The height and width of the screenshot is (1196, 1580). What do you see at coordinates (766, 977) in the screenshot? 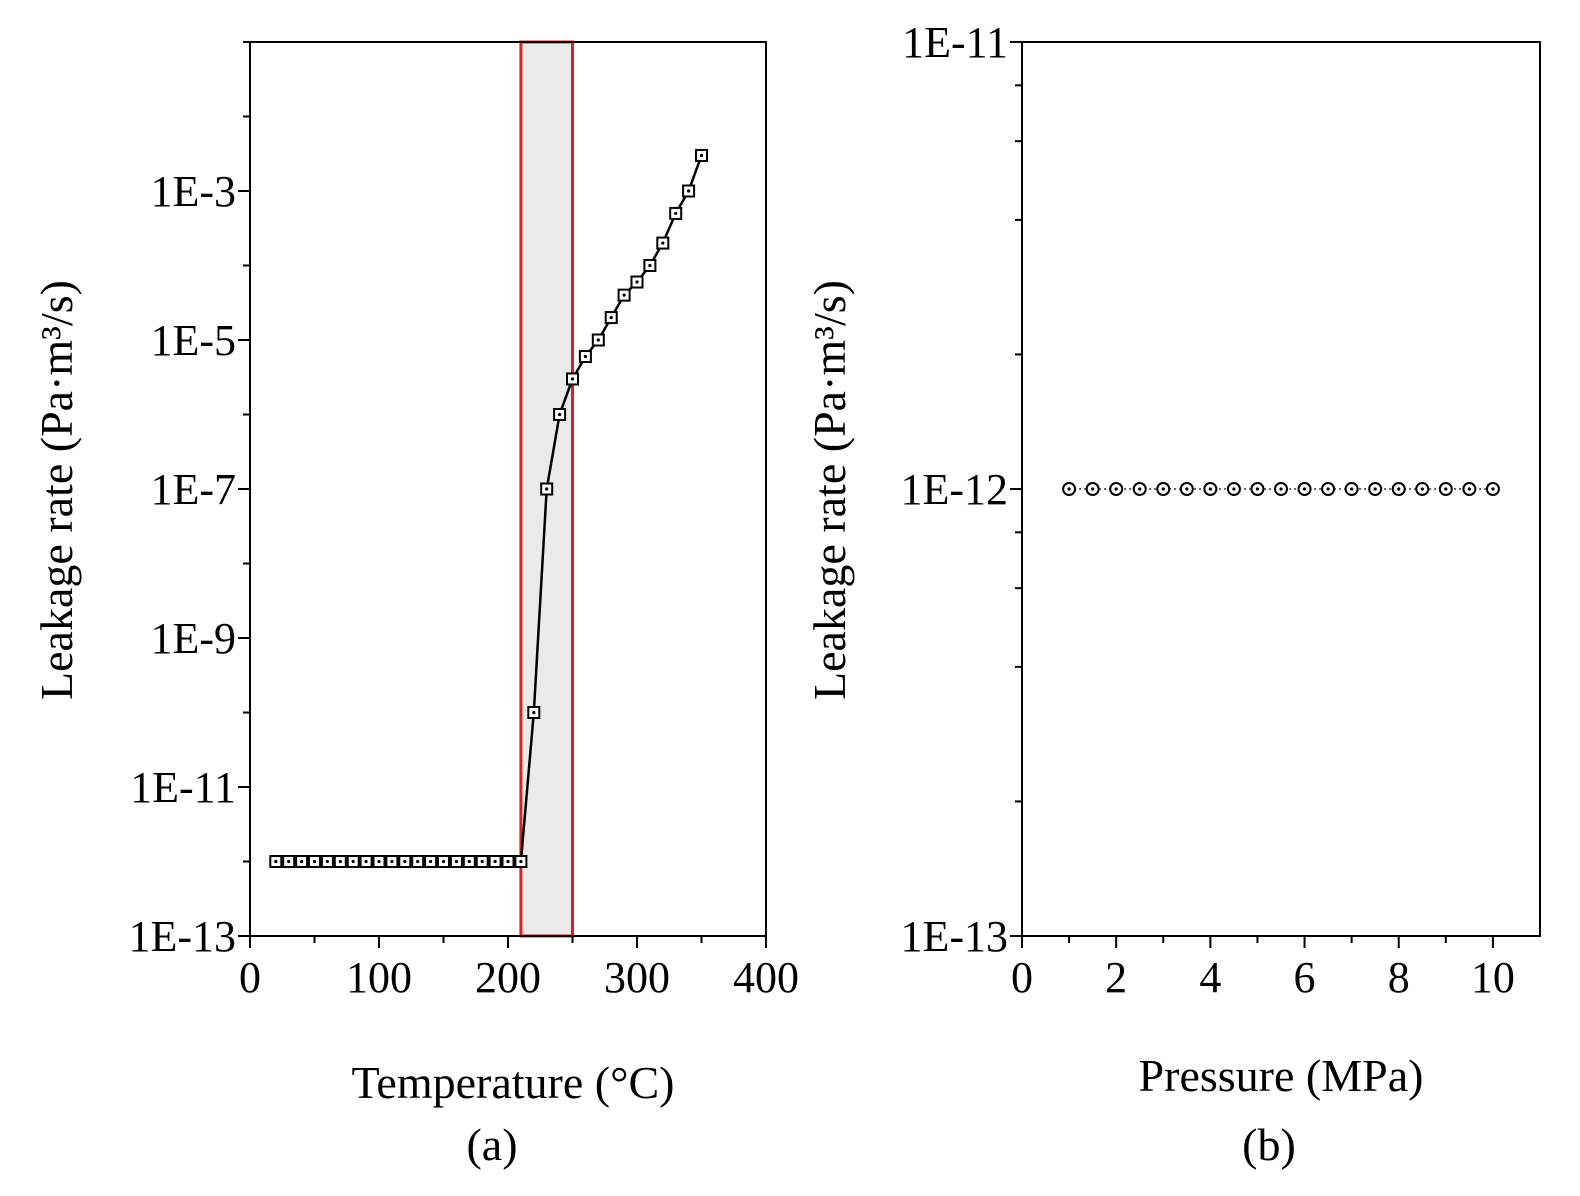
I see `x-tick-label: 400` at bounding box center [766, 977].